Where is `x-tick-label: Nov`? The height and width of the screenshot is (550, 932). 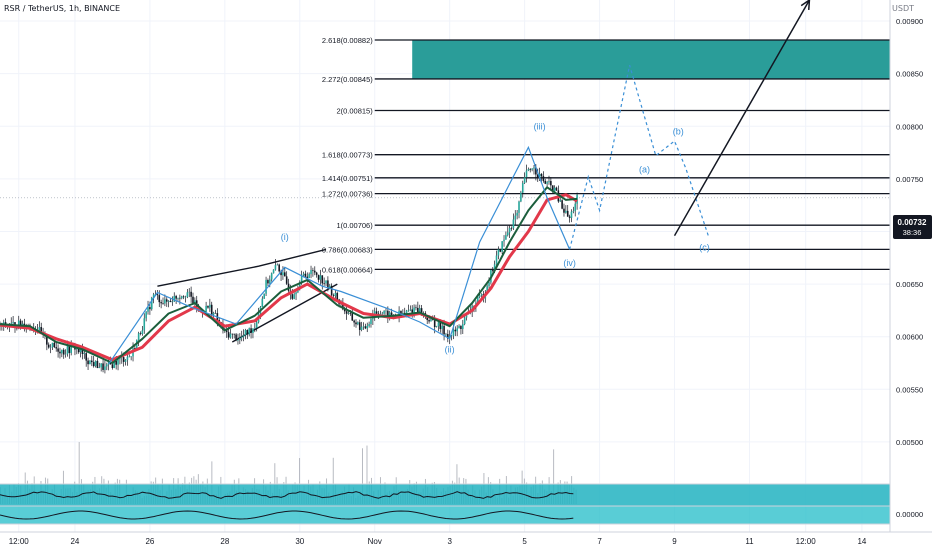 x-tick-label: Nov is located at coordinates (375, 541).